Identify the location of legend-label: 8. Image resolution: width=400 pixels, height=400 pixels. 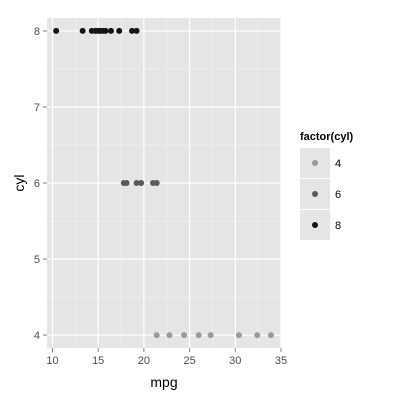
(338, 226).